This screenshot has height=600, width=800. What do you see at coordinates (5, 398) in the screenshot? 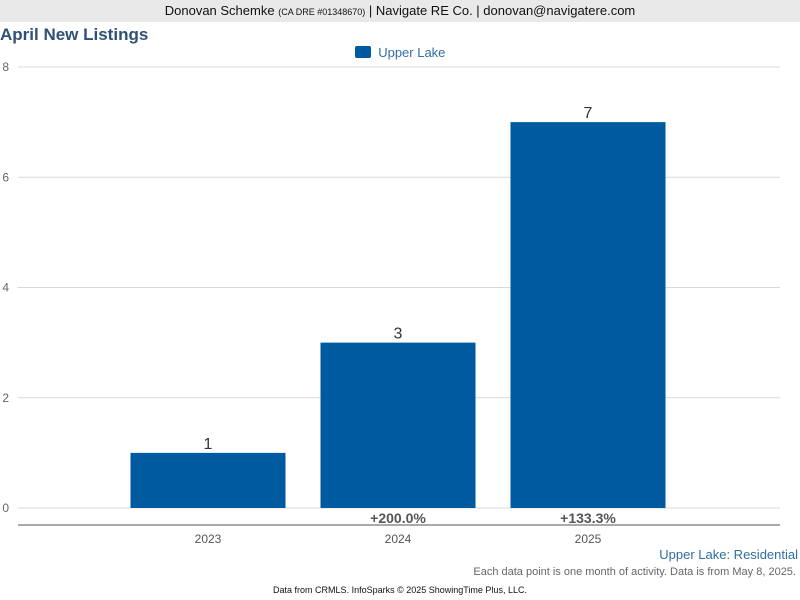
I see `y-tick-label: 2` at bounding box center [5, 398].